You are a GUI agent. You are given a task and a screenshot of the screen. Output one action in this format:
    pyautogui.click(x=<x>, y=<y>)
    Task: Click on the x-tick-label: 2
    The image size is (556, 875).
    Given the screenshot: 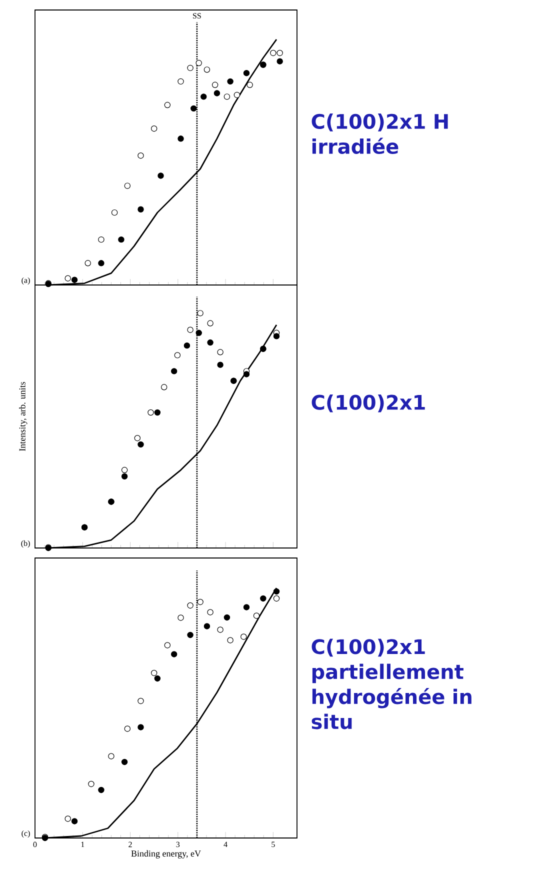 What is the action you would take?
    pyautogui.click(x=130, y=845)
    